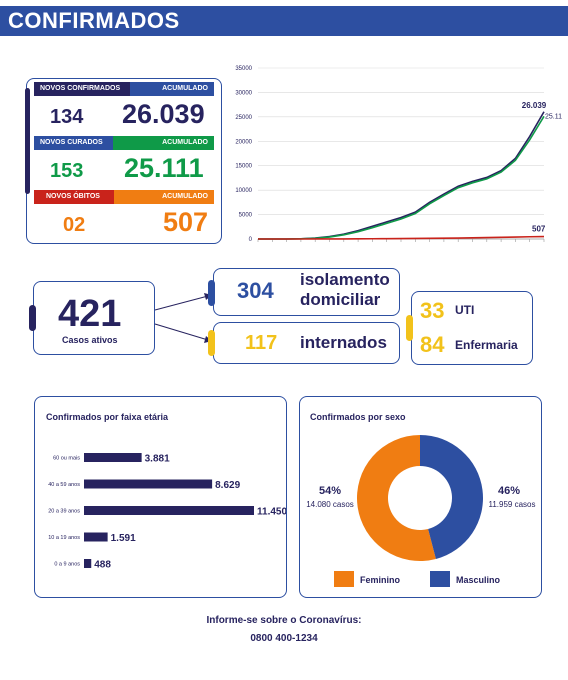 The image size is (568, 680). I want to click on internados-value: 117, so click(261, 343).